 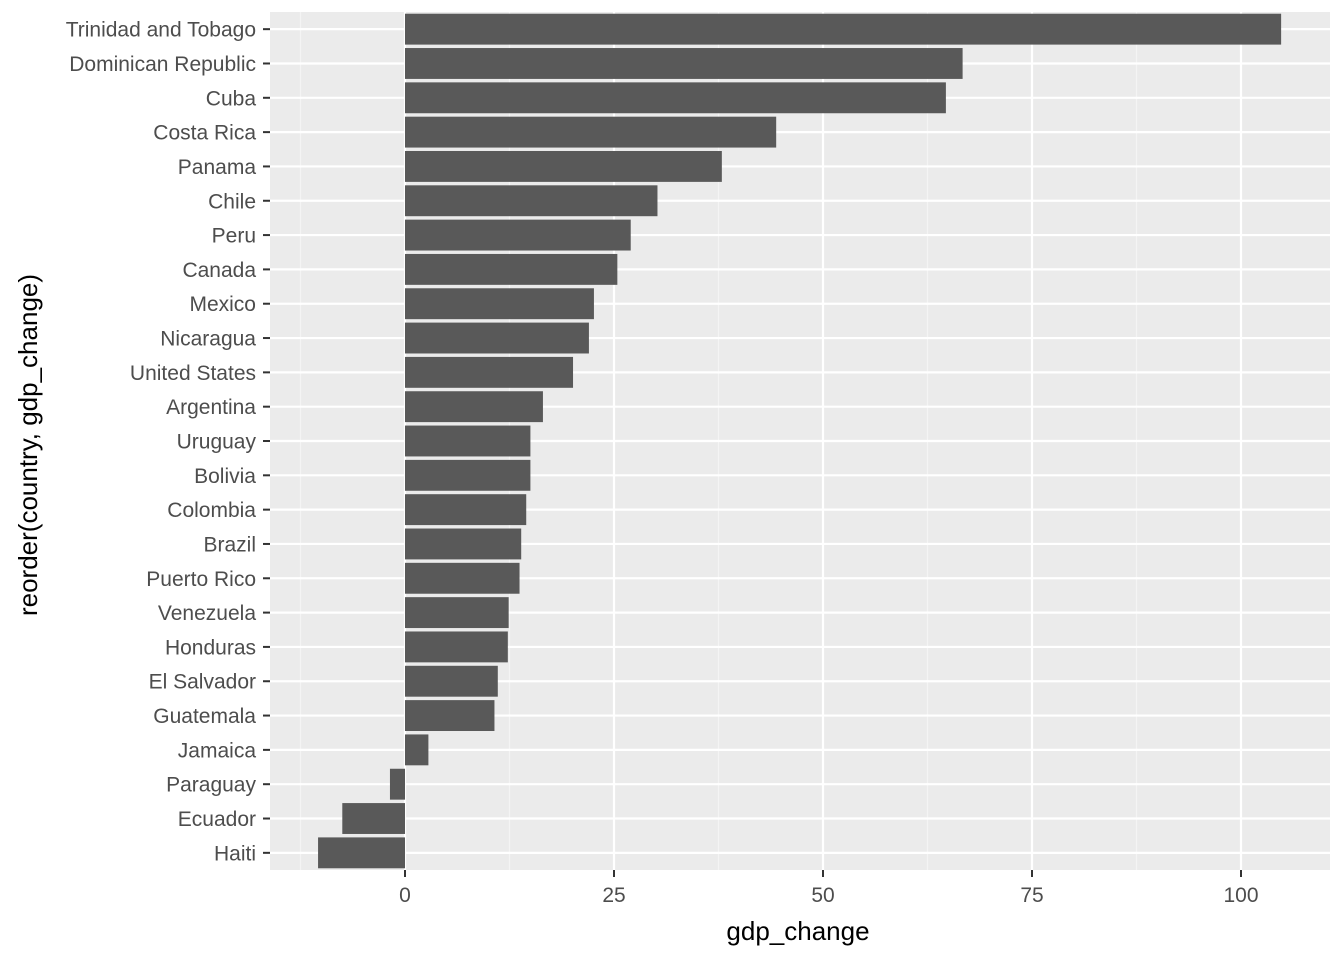 I want to click on bar-el-salvador, so click(x=451, y=681).